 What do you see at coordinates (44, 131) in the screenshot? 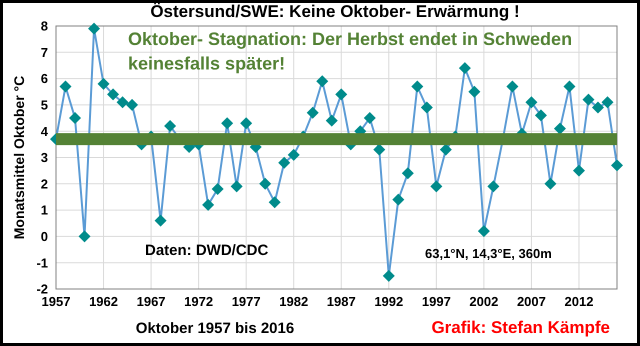
I see `y-tick-label: 4` at bounding box center [44, 131].